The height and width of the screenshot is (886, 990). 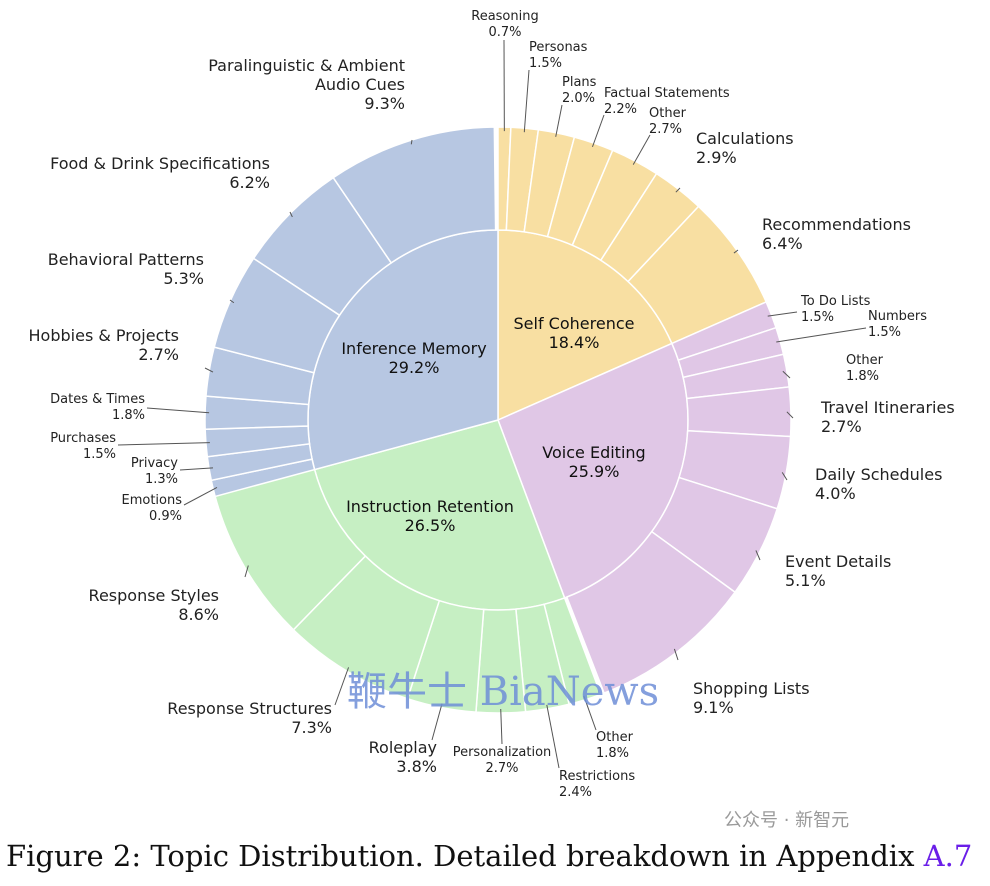 What do you see at coordinates (154, 463) in the screenshot?
I see `outer-label: Privacy` at bounding box center [154, 463].